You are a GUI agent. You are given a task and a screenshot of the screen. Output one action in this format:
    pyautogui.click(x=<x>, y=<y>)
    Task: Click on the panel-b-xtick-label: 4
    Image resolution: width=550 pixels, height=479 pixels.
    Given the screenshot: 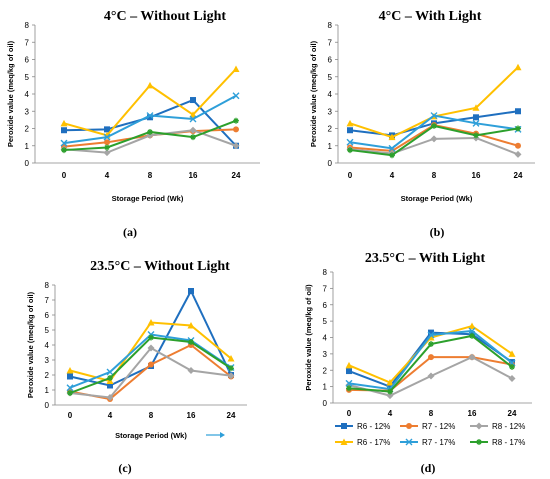 What is the action you would take?
    pyautogui.click(x=392, y=175)
    